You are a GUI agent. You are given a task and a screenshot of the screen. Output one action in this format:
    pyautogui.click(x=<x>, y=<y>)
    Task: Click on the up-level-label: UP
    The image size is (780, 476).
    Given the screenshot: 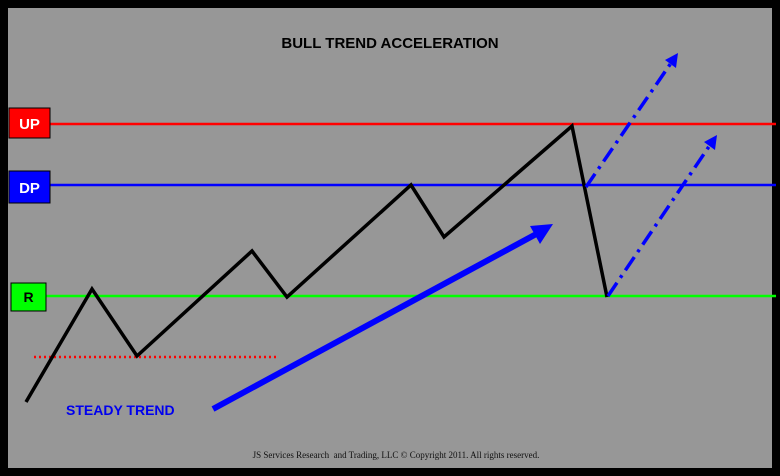 What is the action you would take?
    pyautogui.click(x=29, y=123)
    